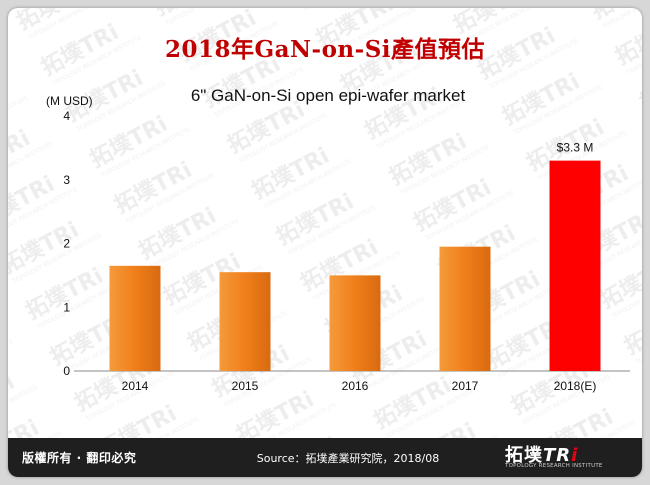 The height and width of the screenshot is (485, 650). I want to click on logo-wordmark: 拓墣TRi, so click(541, 454).